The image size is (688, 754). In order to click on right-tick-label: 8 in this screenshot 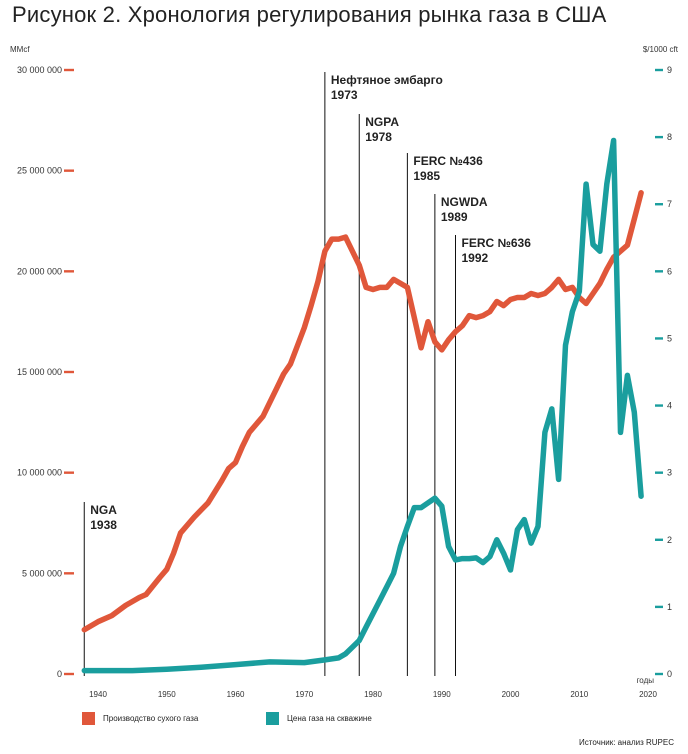, I will do `click(669, 137)`.